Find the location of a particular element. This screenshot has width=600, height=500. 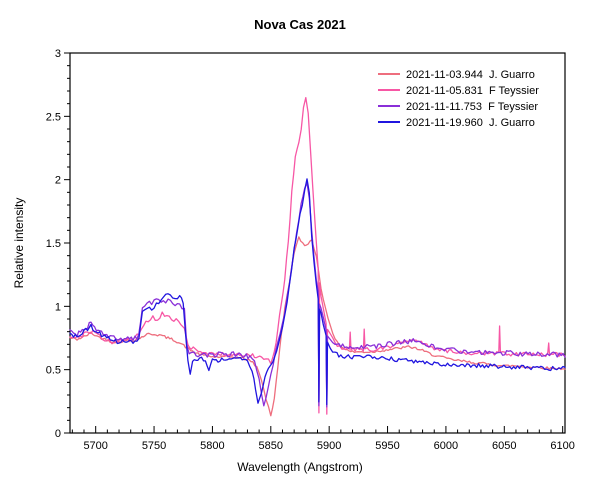

legend-label: 2021-11-05.831 F Teyssier is located at coordinates (472, 91).